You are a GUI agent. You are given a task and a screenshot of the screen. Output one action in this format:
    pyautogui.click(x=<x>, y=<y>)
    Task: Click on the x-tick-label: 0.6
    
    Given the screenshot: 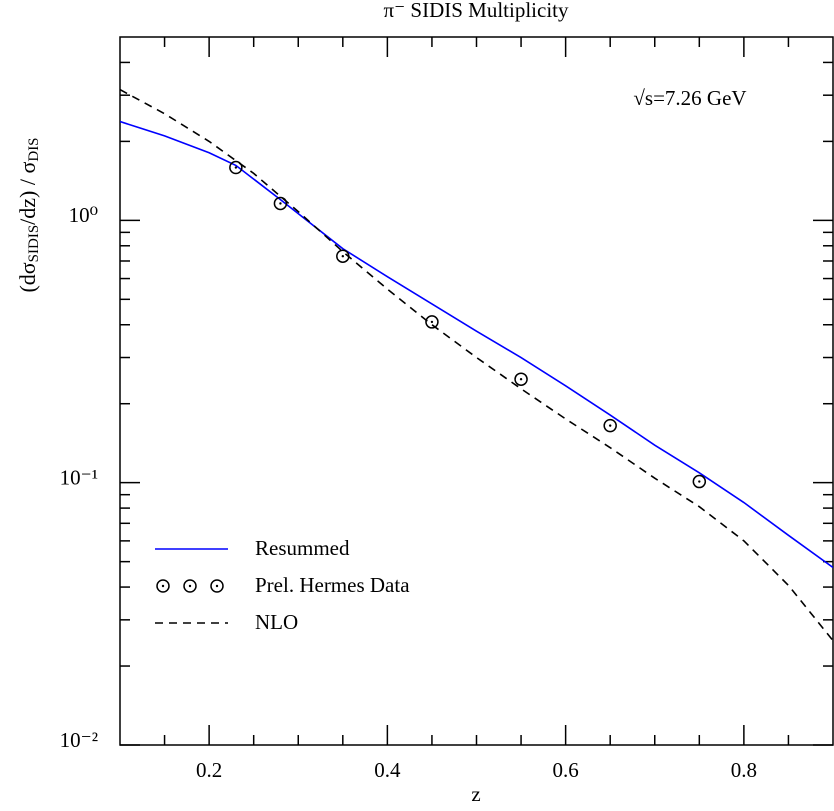 What is the action you would take?
    pyautogui.click(x=566, y=770)
    